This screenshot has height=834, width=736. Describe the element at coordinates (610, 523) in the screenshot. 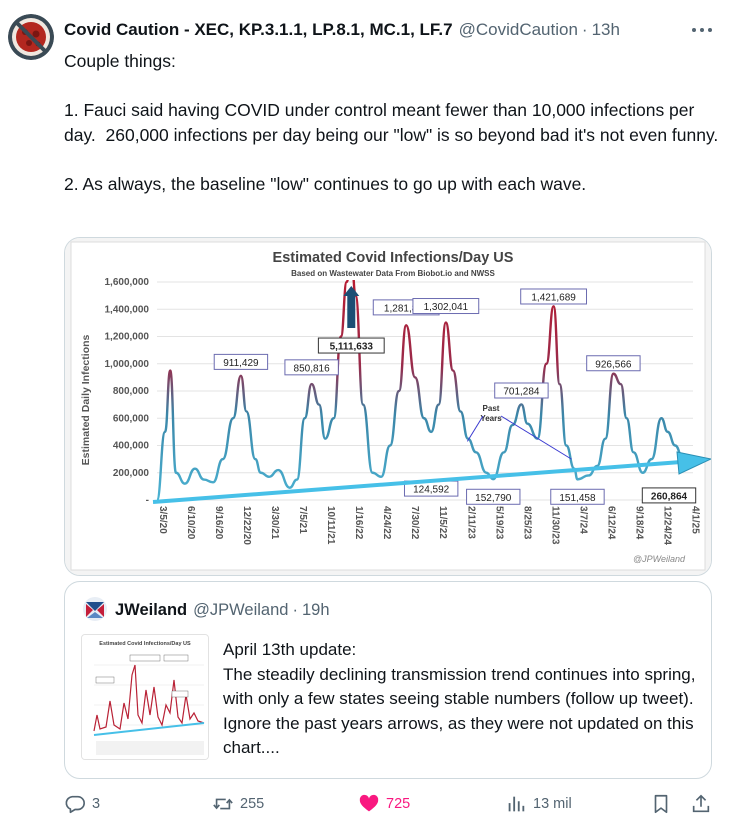

I see `x-tick-label: 6/12/24` at that location.